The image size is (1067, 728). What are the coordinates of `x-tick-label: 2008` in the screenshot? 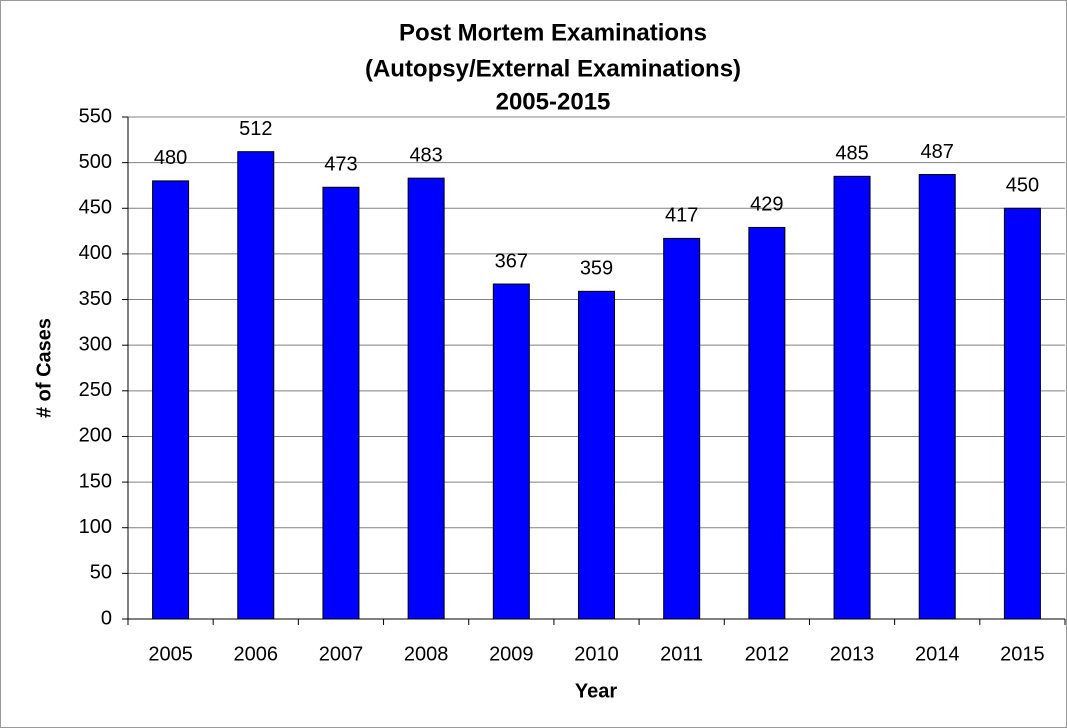 It's located at (426, 654).